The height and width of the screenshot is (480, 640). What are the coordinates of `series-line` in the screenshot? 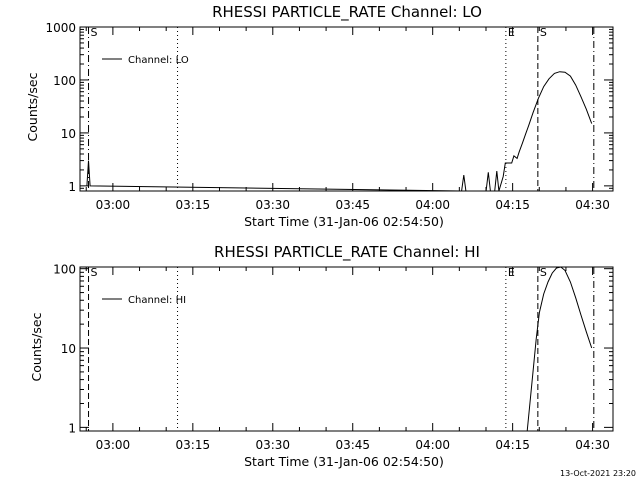 It's located at (559, 349).